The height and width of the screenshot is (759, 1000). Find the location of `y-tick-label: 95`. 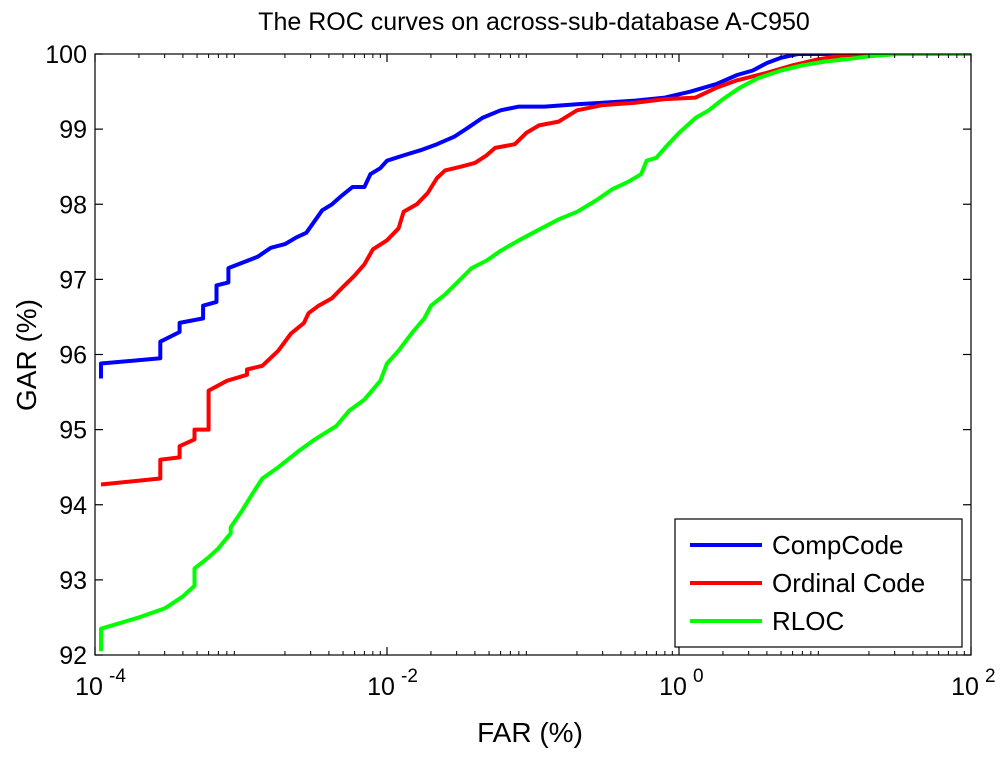

y-tick-label: 95 is located at coordinates (73, 431).